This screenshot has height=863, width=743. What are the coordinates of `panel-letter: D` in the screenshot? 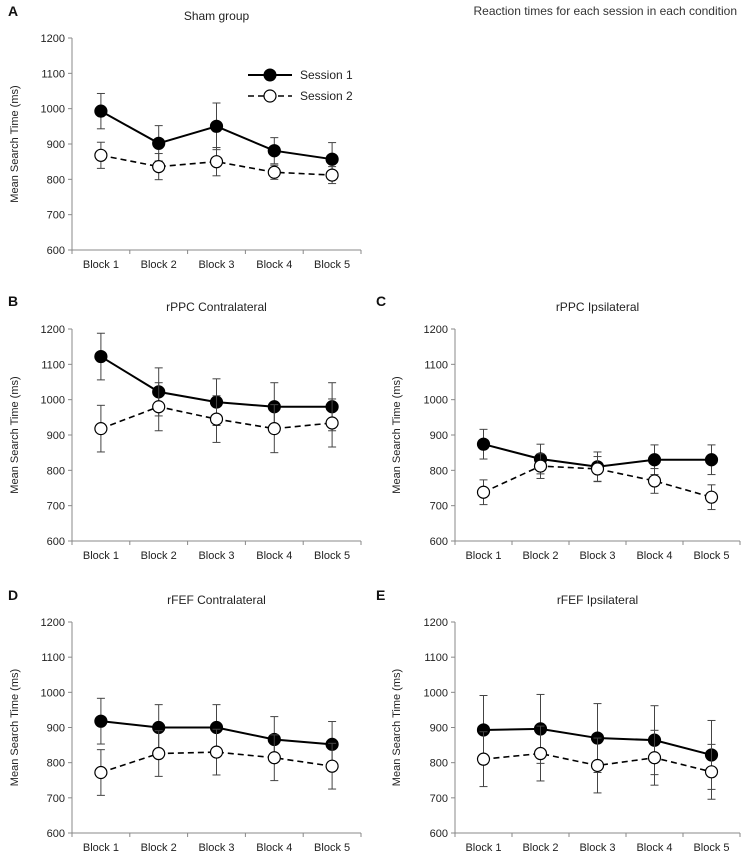 It's located at (13, 595).